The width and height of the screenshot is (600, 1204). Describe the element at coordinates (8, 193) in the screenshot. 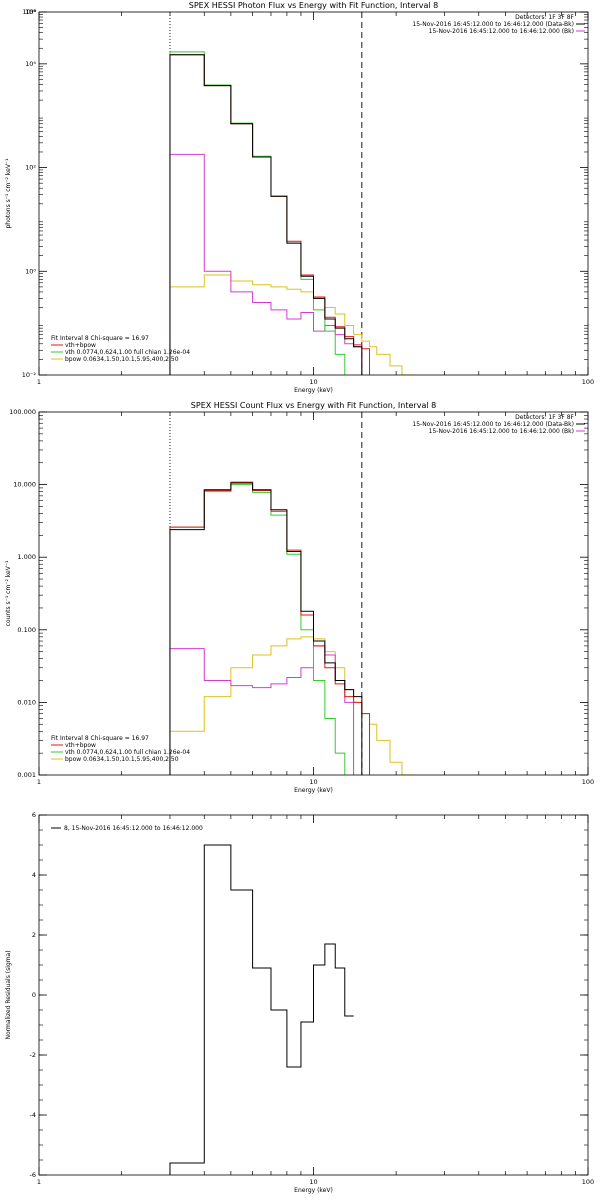

I see `y-axis-label: photons s⁻¹ cm⁻² keV⁻¹` at that location.